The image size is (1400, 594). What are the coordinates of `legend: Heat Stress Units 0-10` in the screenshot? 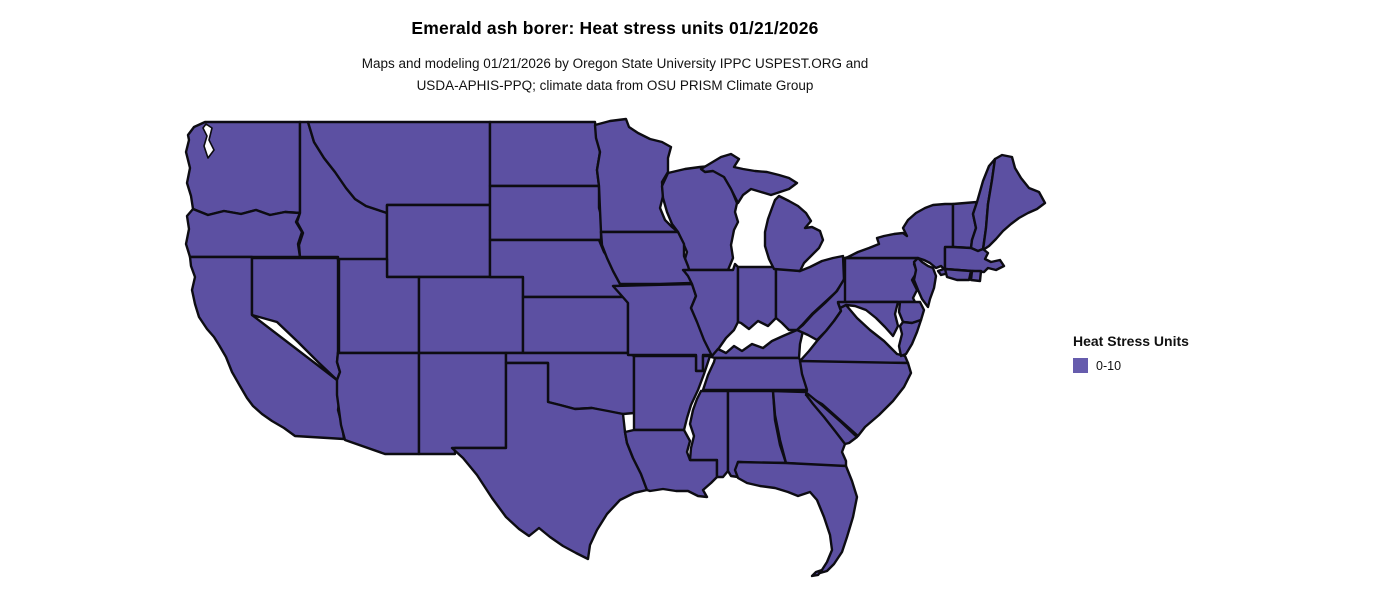 It's located at (1131, 353).